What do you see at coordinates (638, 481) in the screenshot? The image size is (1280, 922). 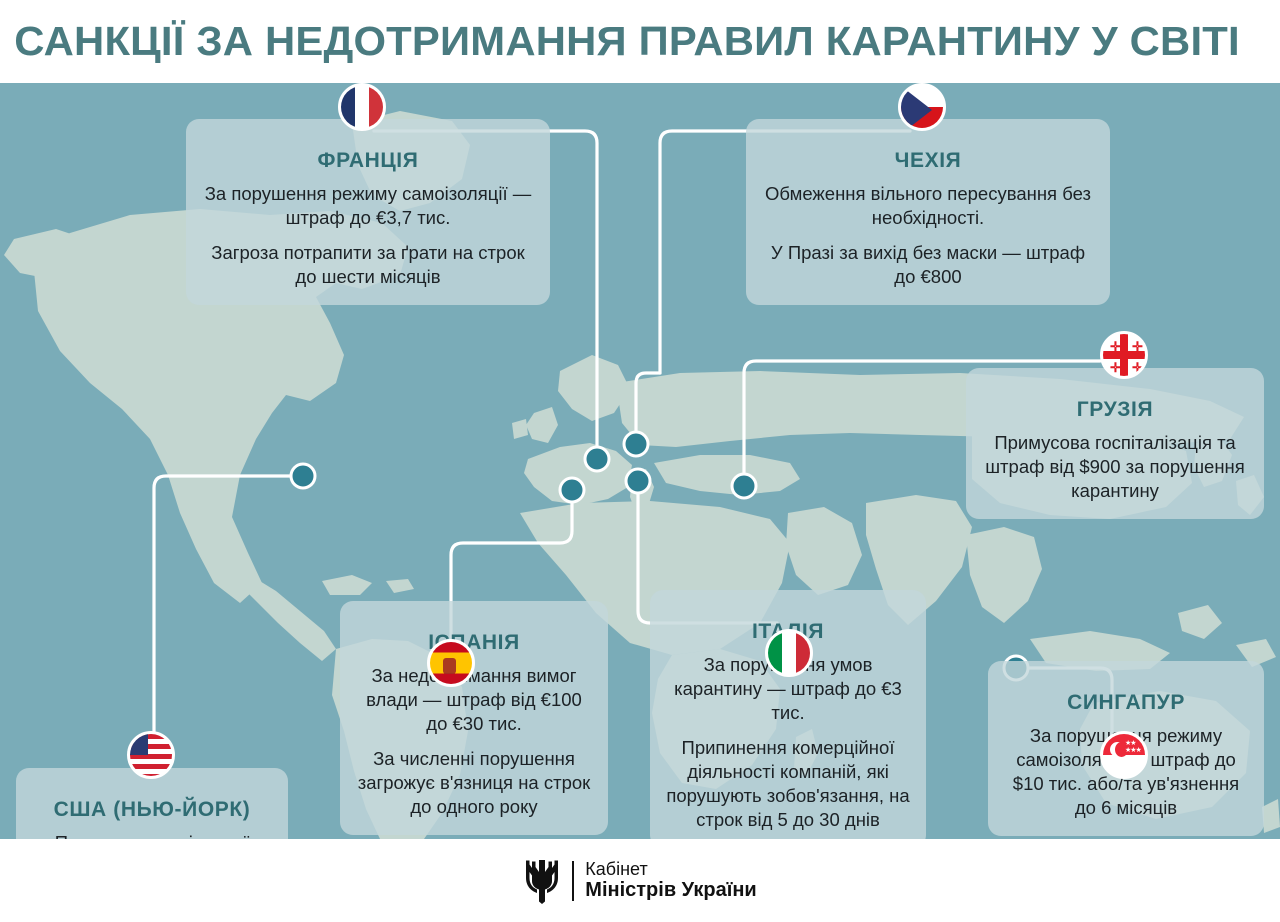 I see `marker-italy` at bounding box center [638, 481].